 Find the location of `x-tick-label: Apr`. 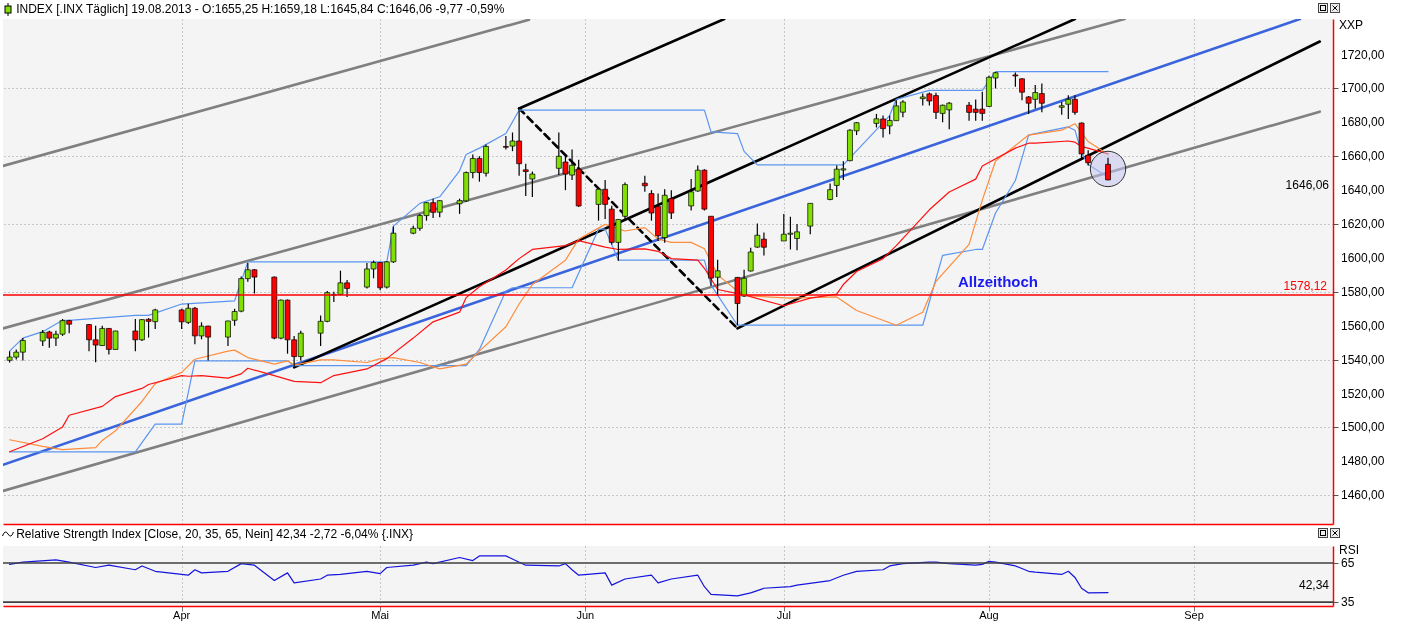

x-tick-label: Apr is located at coordinates (182, 615).